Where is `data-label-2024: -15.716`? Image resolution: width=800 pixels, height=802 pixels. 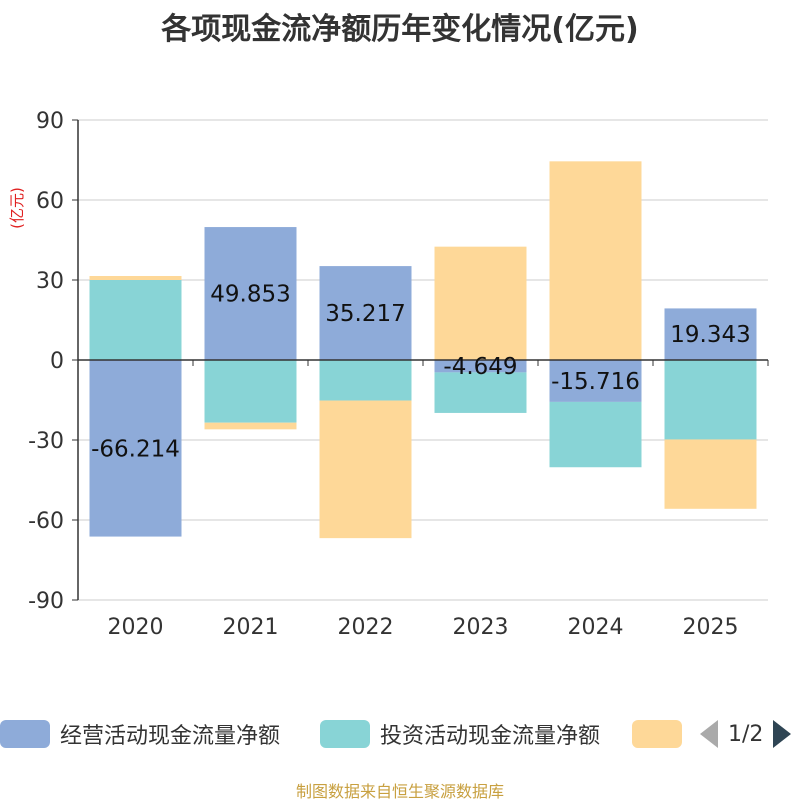 data-label-2024: -15.716 is located at coordinates (595, 382).